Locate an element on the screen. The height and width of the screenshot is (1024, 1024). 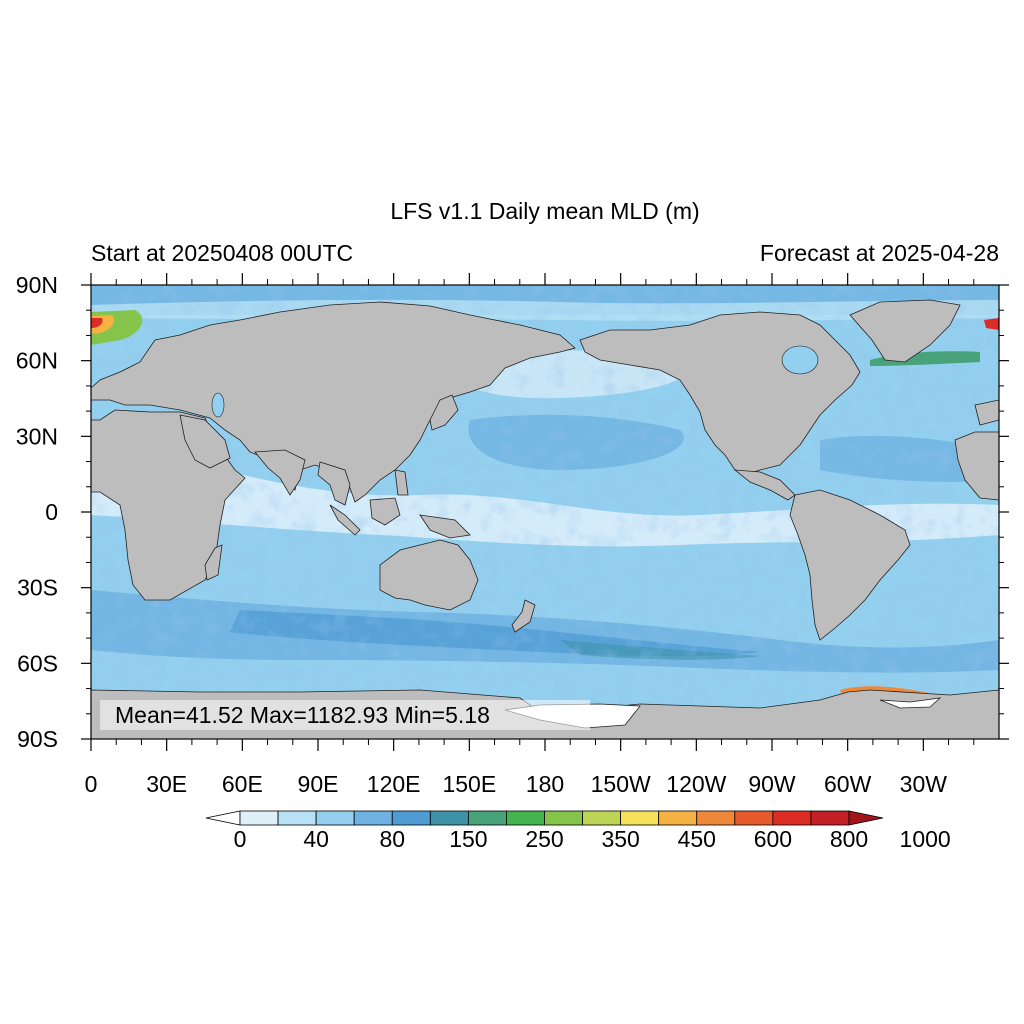
land-west-africa is located at coordinates (976, 466).